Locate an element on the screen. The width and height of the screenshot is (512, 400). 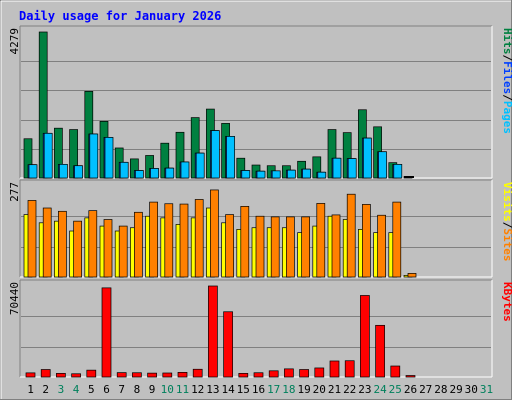
x-tick-label: 16 is located at coordinates (258, 389).